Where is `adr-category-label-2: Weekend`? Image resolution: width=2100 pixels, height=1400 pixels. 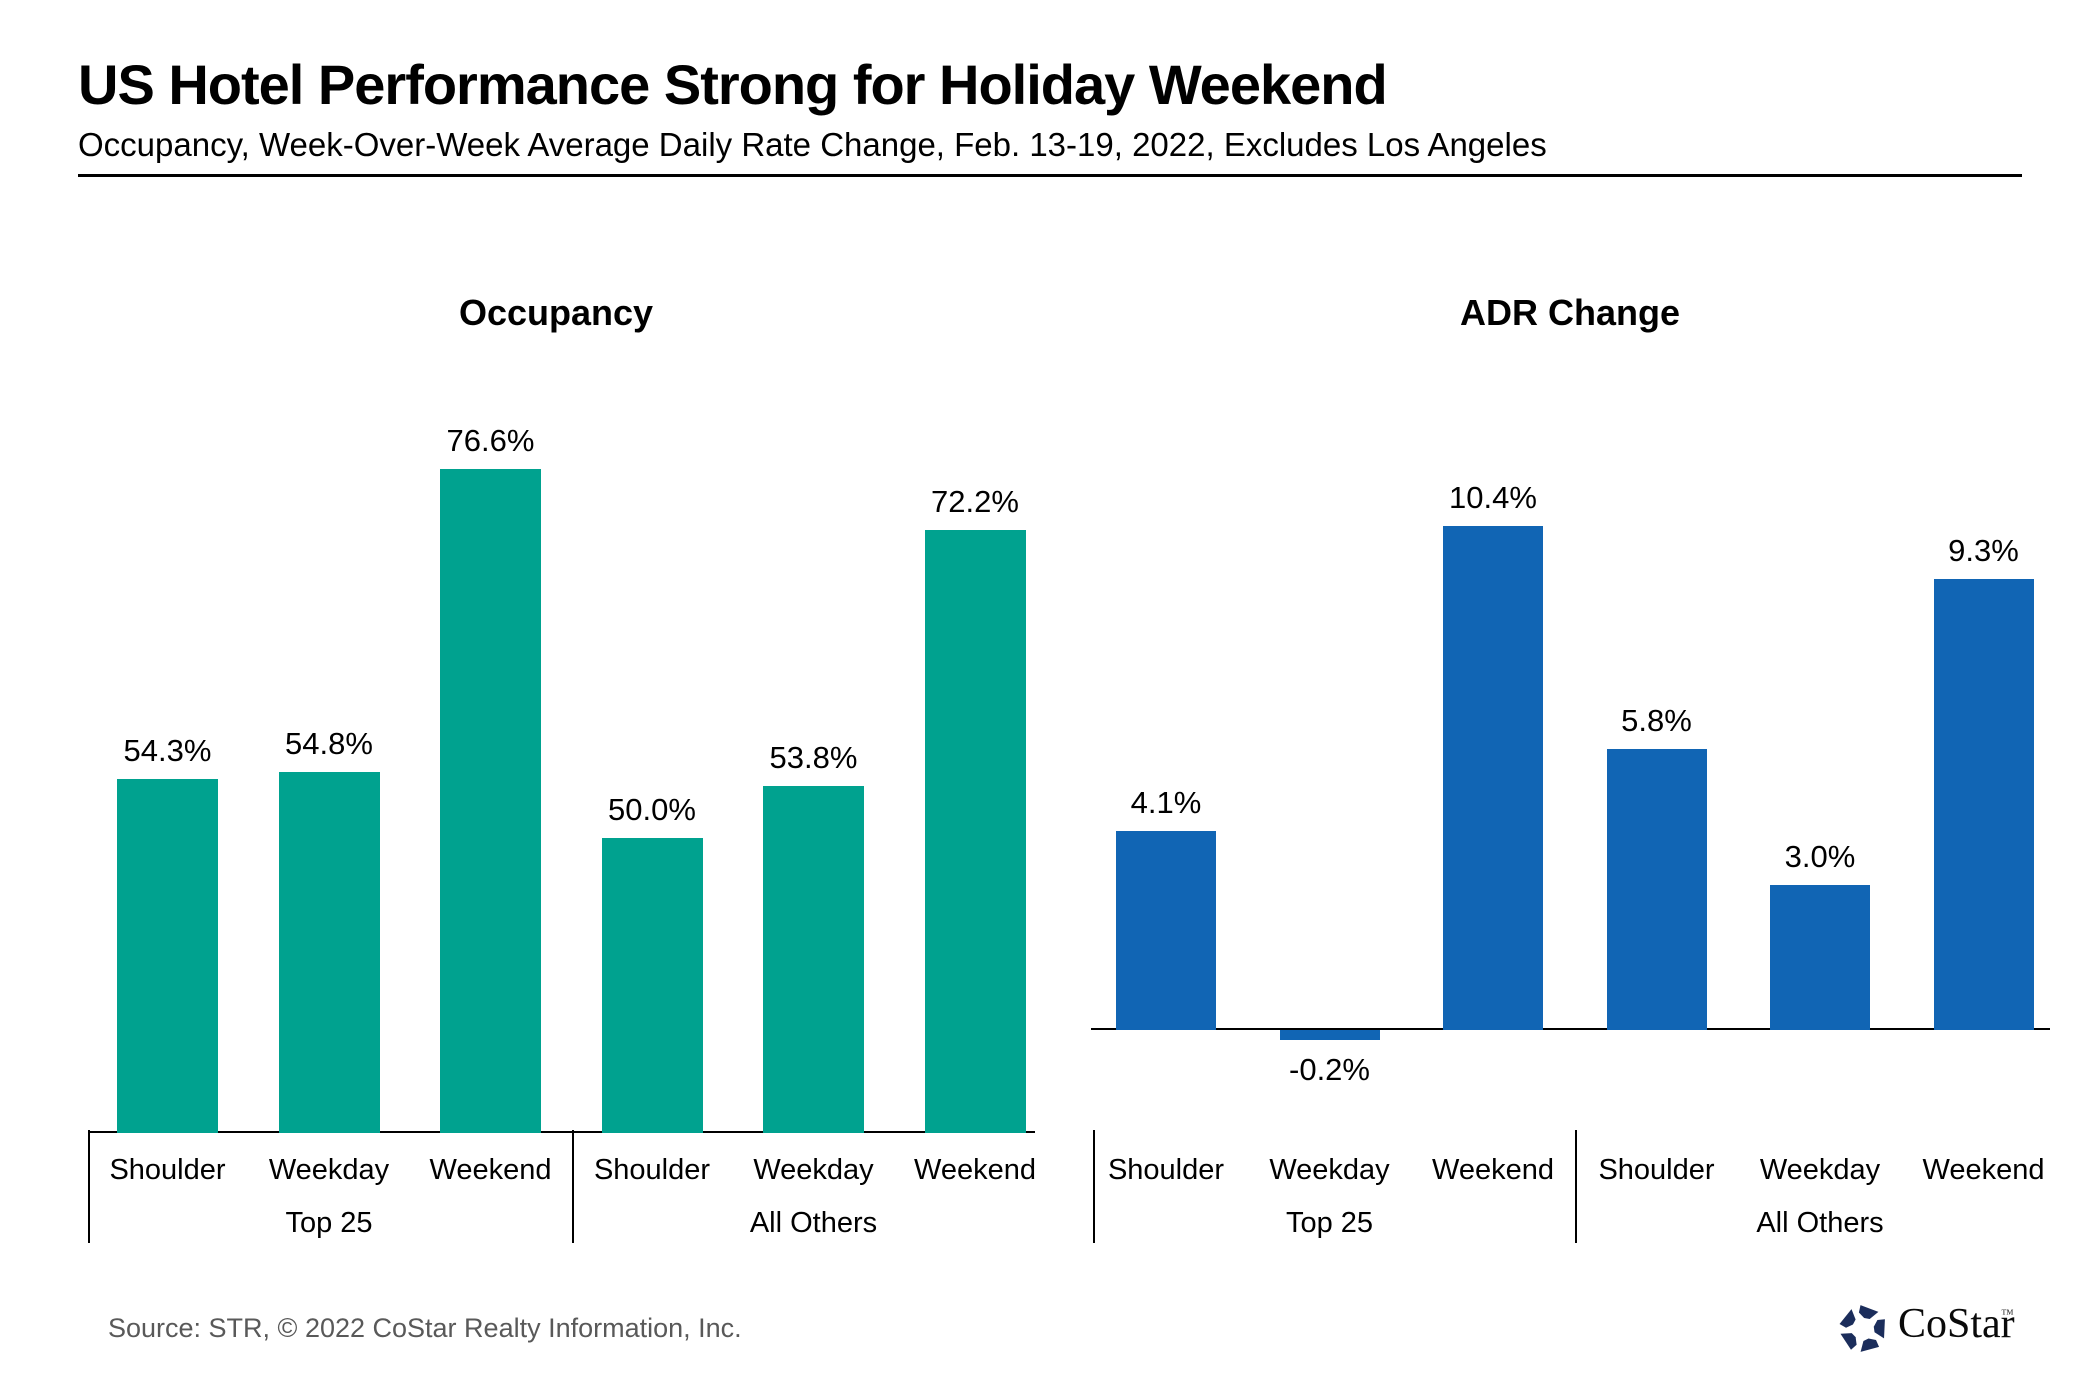 adr-category-label-2: Weekend is located at coordinates (1493, 1170).